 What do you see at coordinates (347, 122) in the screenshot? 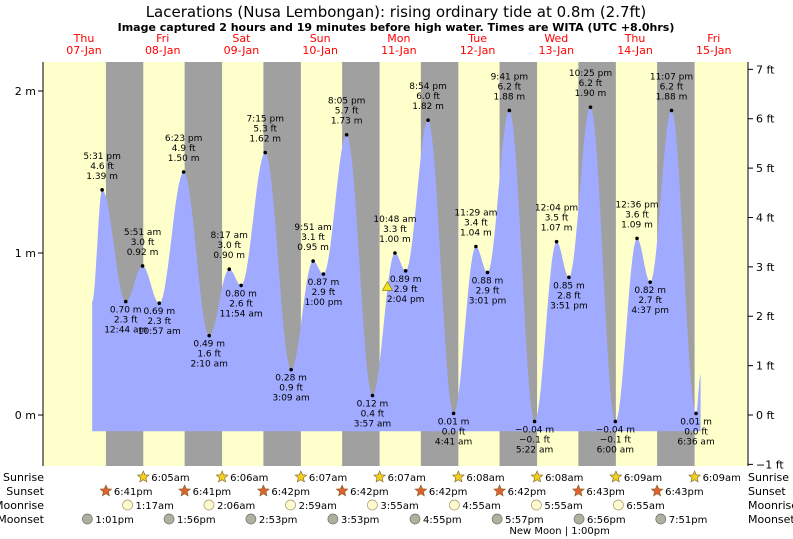
I see `extreme-label: 1.73 m` at bounding box center [347, 122].